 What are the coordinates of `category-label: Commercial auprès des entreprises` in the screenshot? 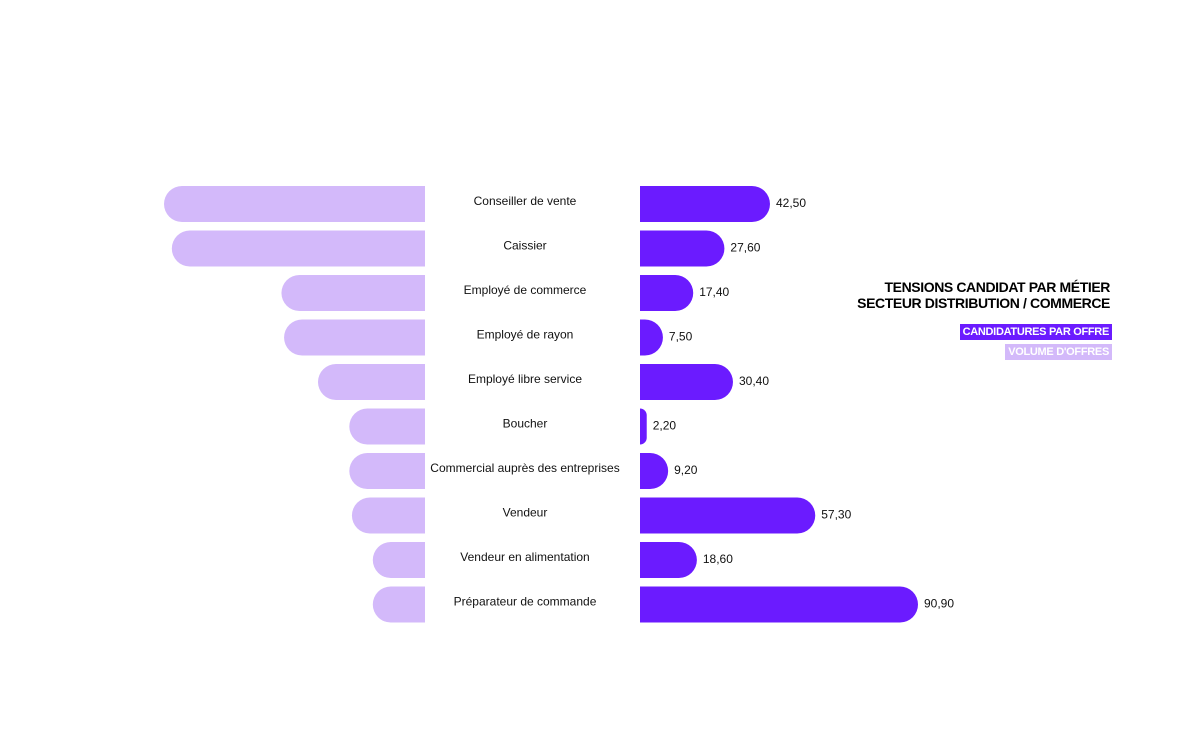 It's located at (524, 468).